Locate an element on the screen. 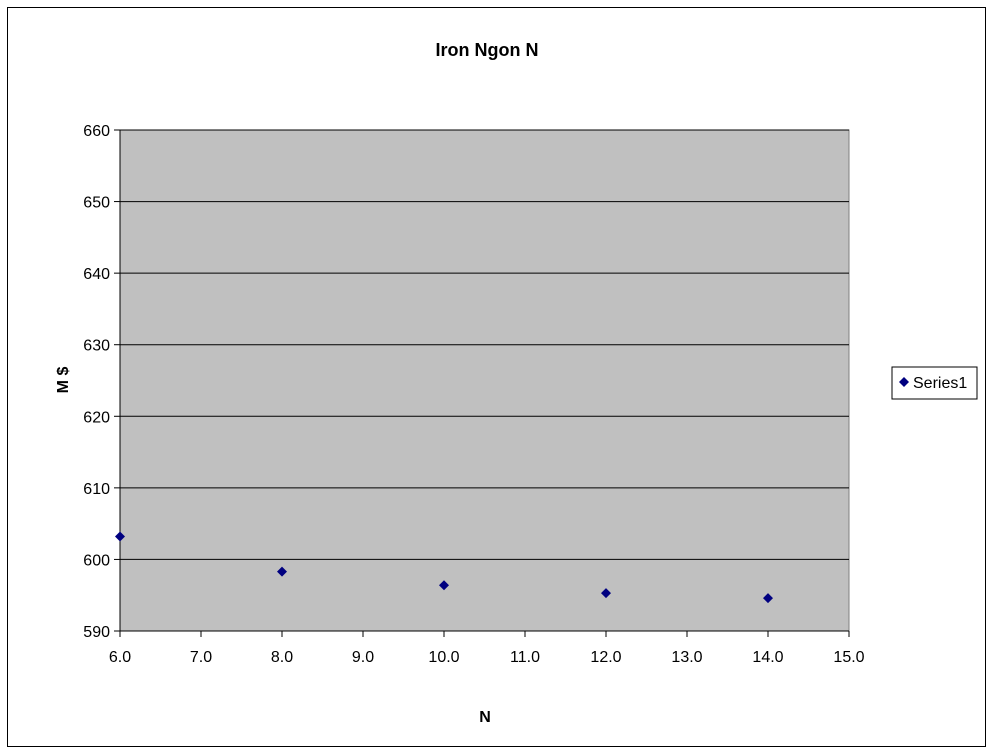 Image resolution: width=994 pixels, height=755 pixels. x-tick-label: 7.0 is located at coordinates (201, 657).